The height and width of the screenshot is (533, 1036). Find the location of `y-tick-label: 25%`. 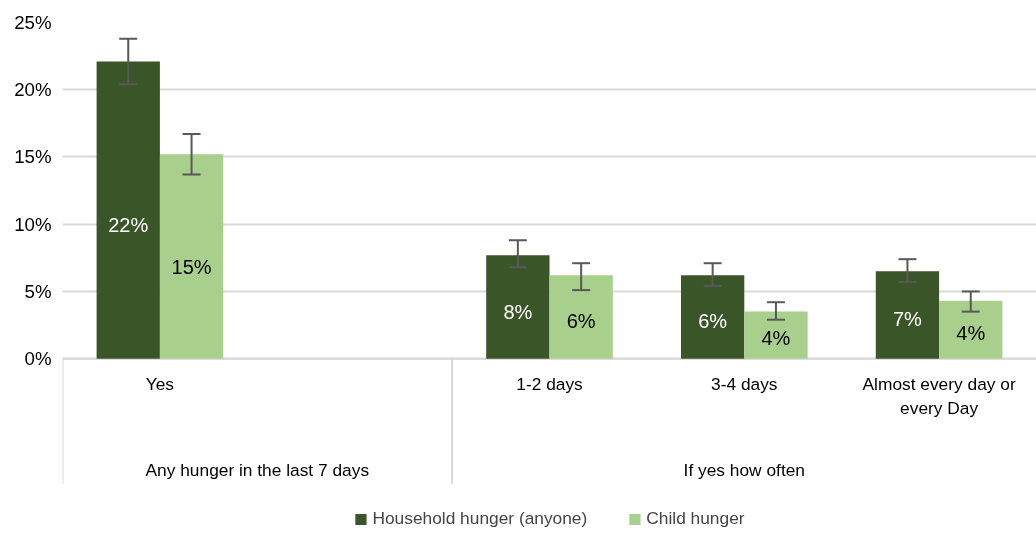

y-tick-label: 25% is located at coordinates (33, 22).